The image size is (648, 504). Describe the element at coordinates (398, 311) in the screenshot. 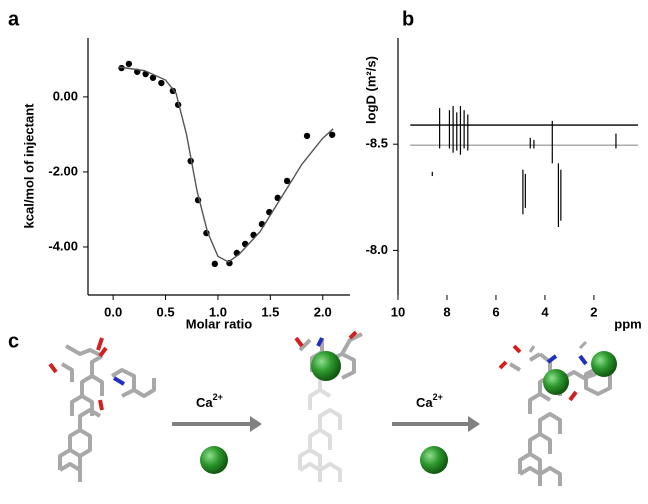

I see `x-tick-label: 10` at that location.